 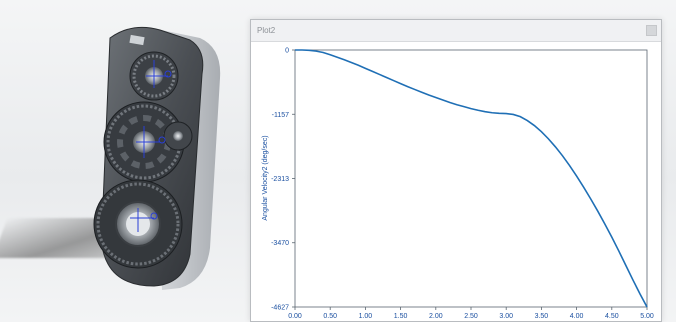 I want to click on x-tick-label: 0.50, so click(x=330, y=316).